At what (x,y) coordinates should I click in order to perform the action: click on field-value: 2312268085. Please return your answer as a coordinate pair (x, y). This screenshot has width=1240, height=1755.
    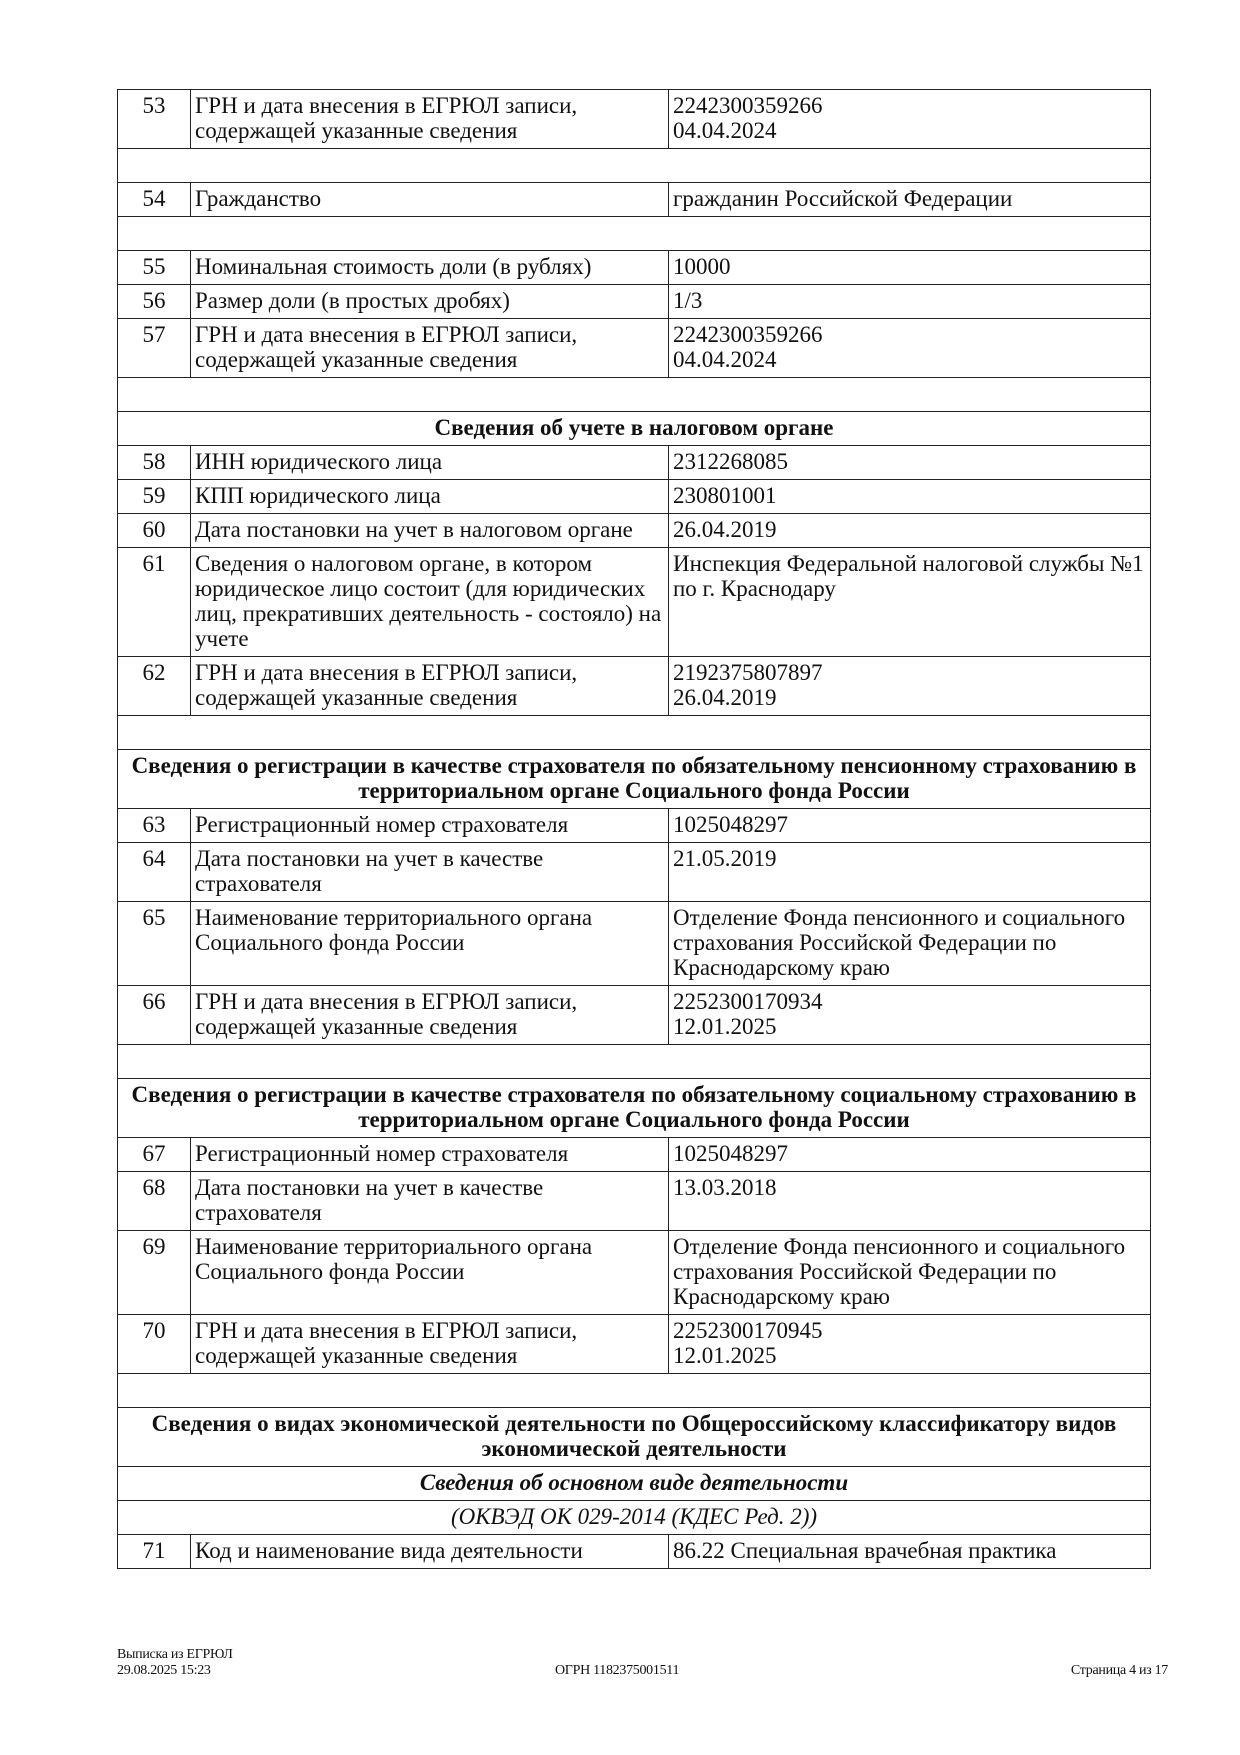
    Looking at the image, I should click on (909, 462).